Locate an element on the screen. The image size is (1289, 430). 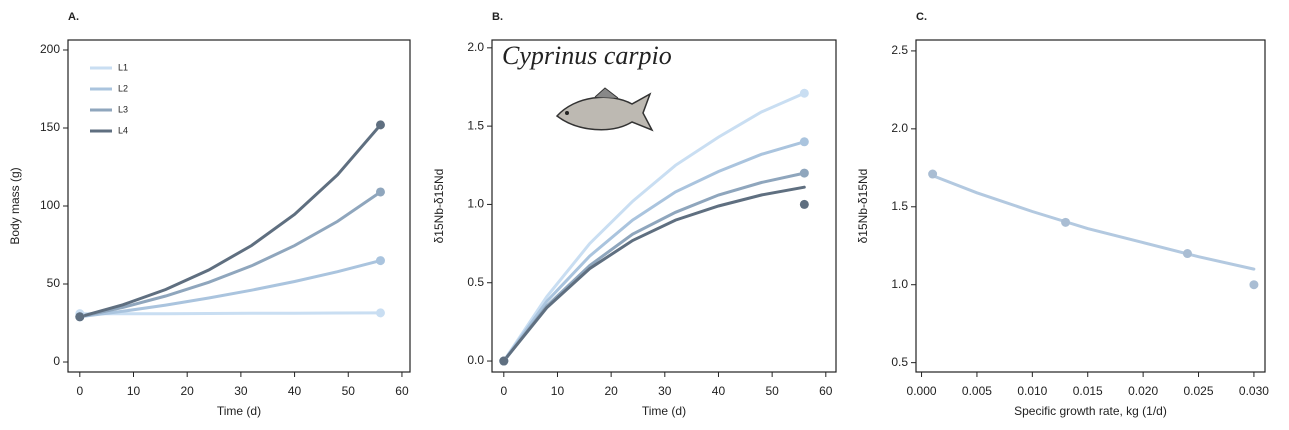
x-axis-label: Specific growth rate, kg (1/d) is located at coordinates (1090, 411).